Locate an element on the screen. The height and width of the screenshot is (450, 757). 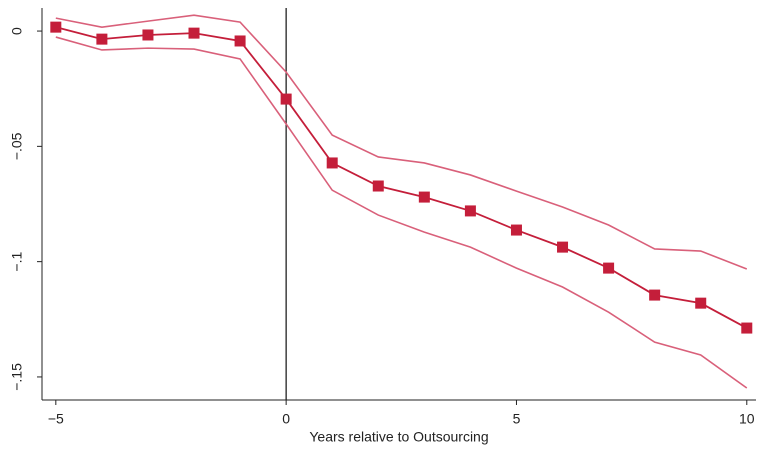
x-tick-label: −5 is located at coordinates (56, 419).